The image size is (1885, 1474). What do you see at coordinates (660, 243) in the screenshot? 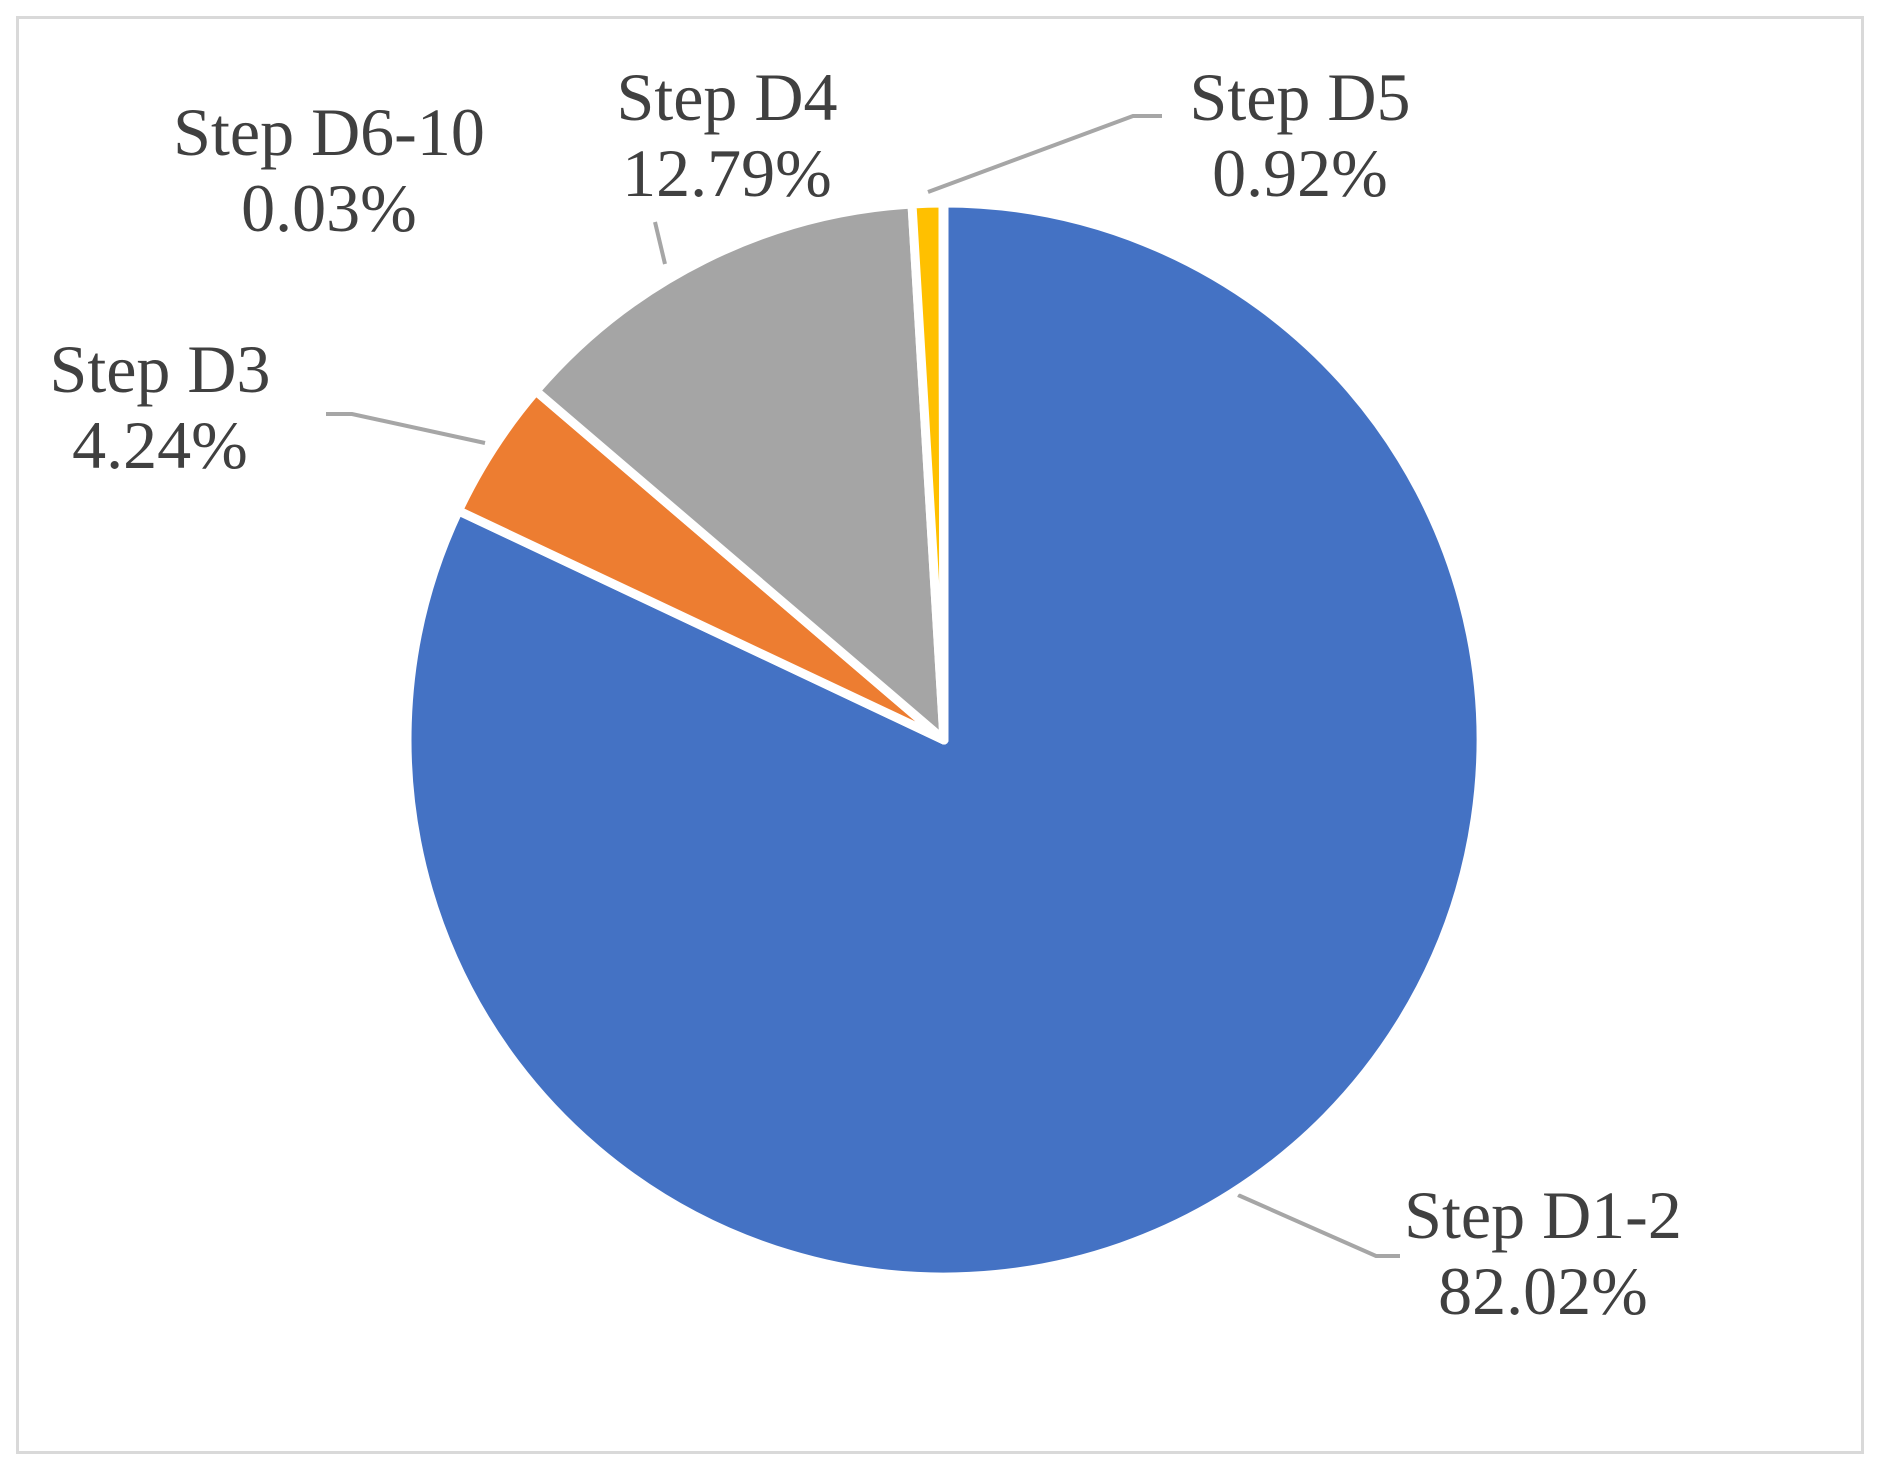
I see `leader-line-step-d4` at bounding box center [660, 243].